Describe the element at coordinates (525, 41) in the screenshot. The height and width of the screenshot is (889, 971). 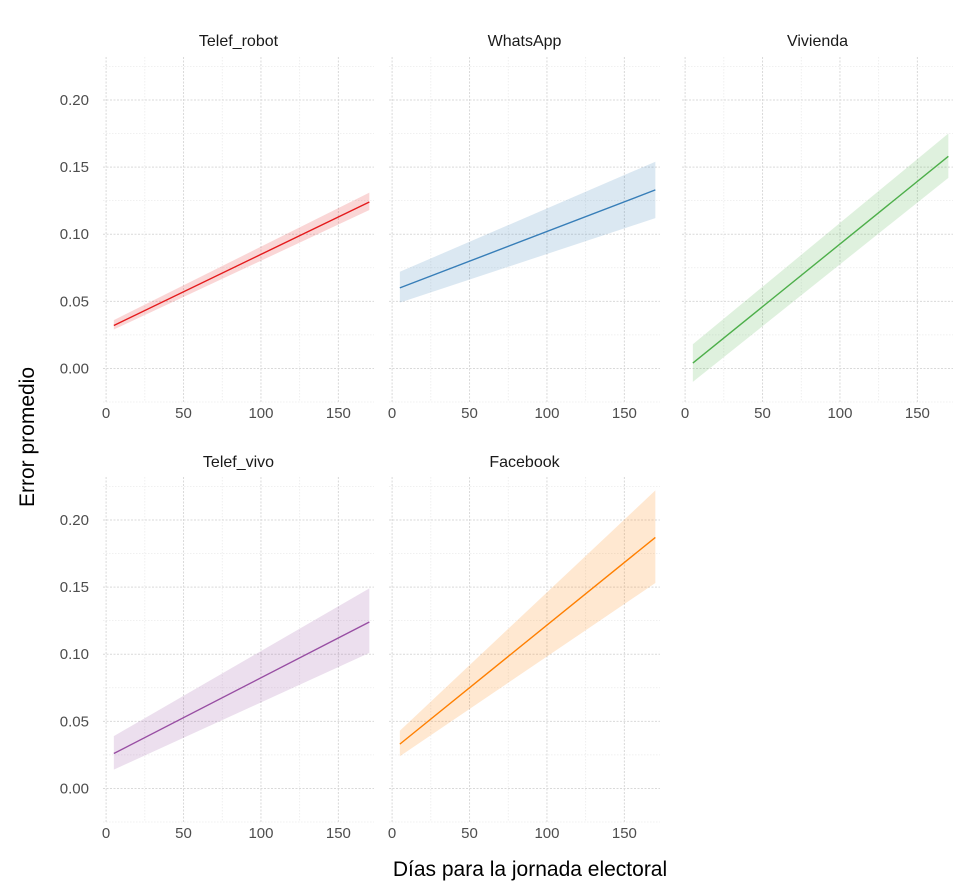
I see `panel-title: WhatsApp` at that location.